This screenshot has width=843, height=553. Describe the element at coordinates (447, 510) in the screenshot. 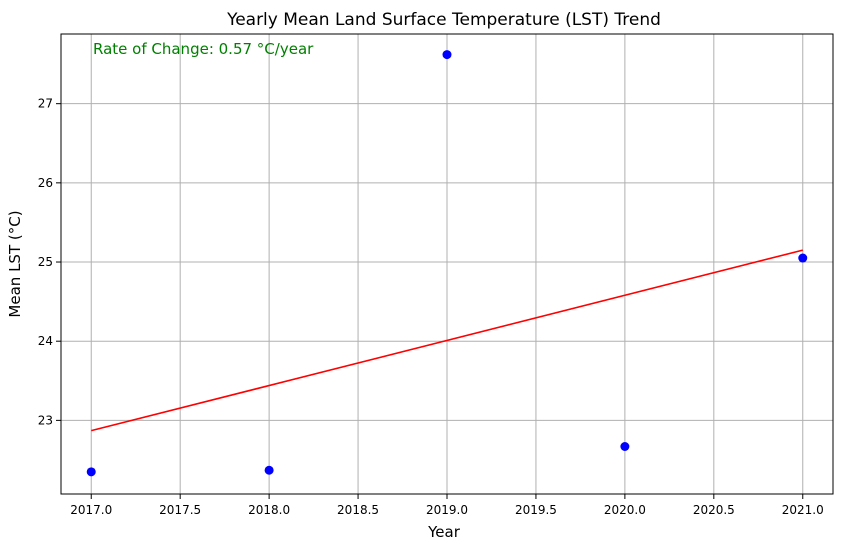

I see `x-tick-label: 2019.0` at that location.